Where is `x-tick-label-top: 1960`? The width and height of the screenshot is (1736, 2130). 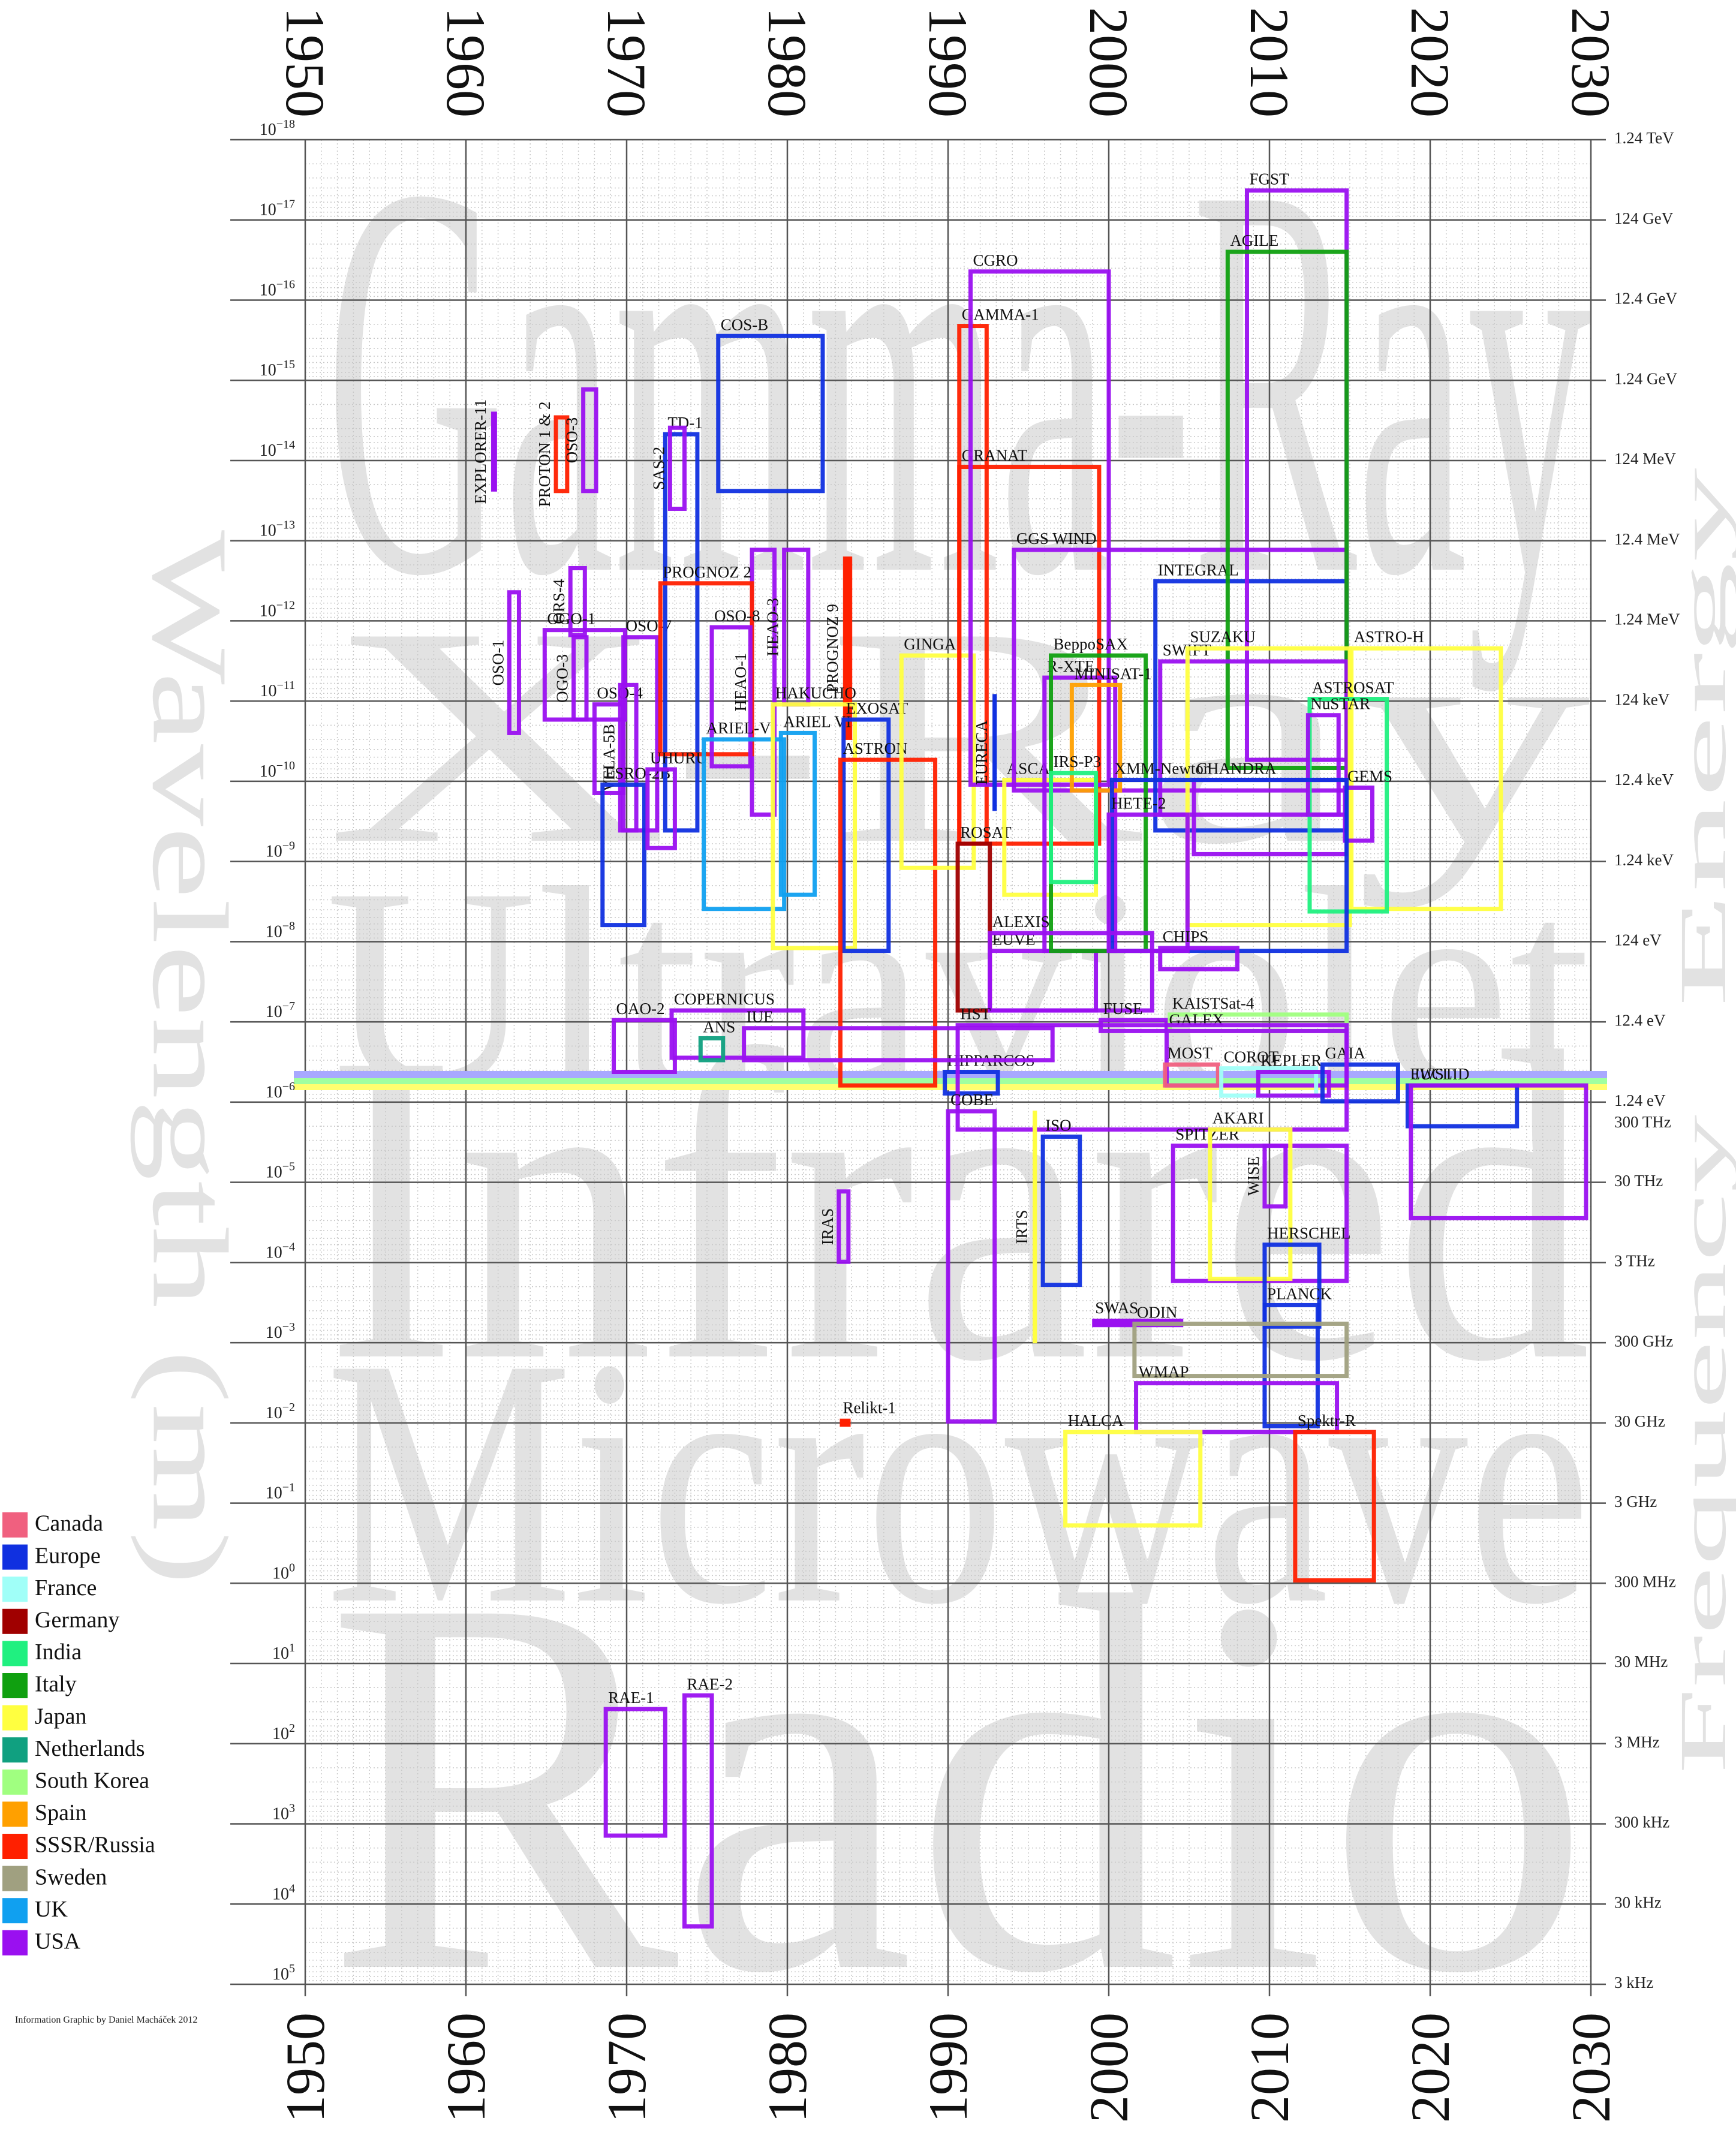 x-tick-label-top: 1960 is located at coordinates (466, 63).